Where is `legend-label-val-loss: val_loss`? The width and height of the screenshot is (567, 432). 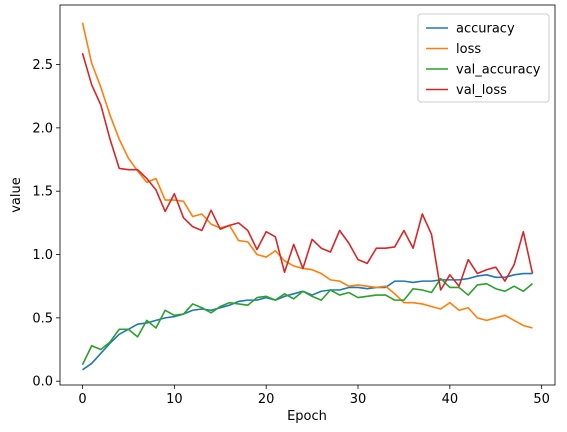
legend-label-val-loss: val_loss is located at coordinates (481, 90).